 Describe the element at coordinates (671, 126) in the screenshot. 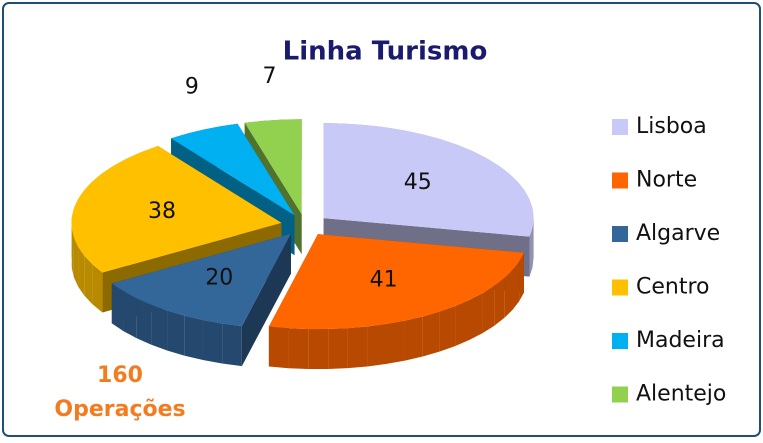

I see `legend-label: Lisboa` at that location.